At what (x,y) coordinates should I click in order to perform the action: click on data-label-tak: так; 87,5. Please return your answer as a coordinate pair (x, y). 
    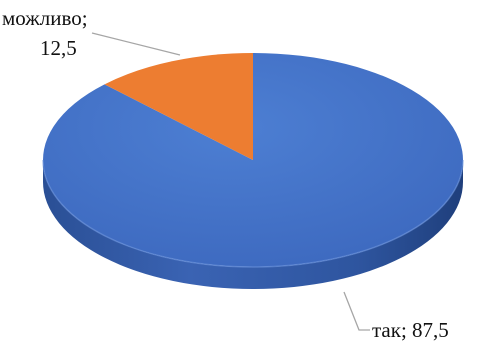
    Looking at the image, I should click on (410, 330).